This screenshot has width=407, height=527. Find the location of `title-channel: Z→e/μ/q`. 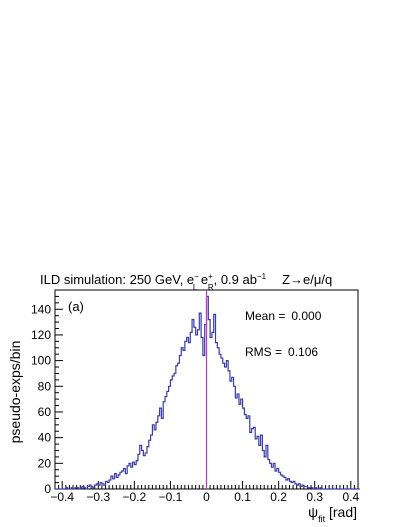

title-channel: Z→e/μ/q is located at coordinates (307, 279).